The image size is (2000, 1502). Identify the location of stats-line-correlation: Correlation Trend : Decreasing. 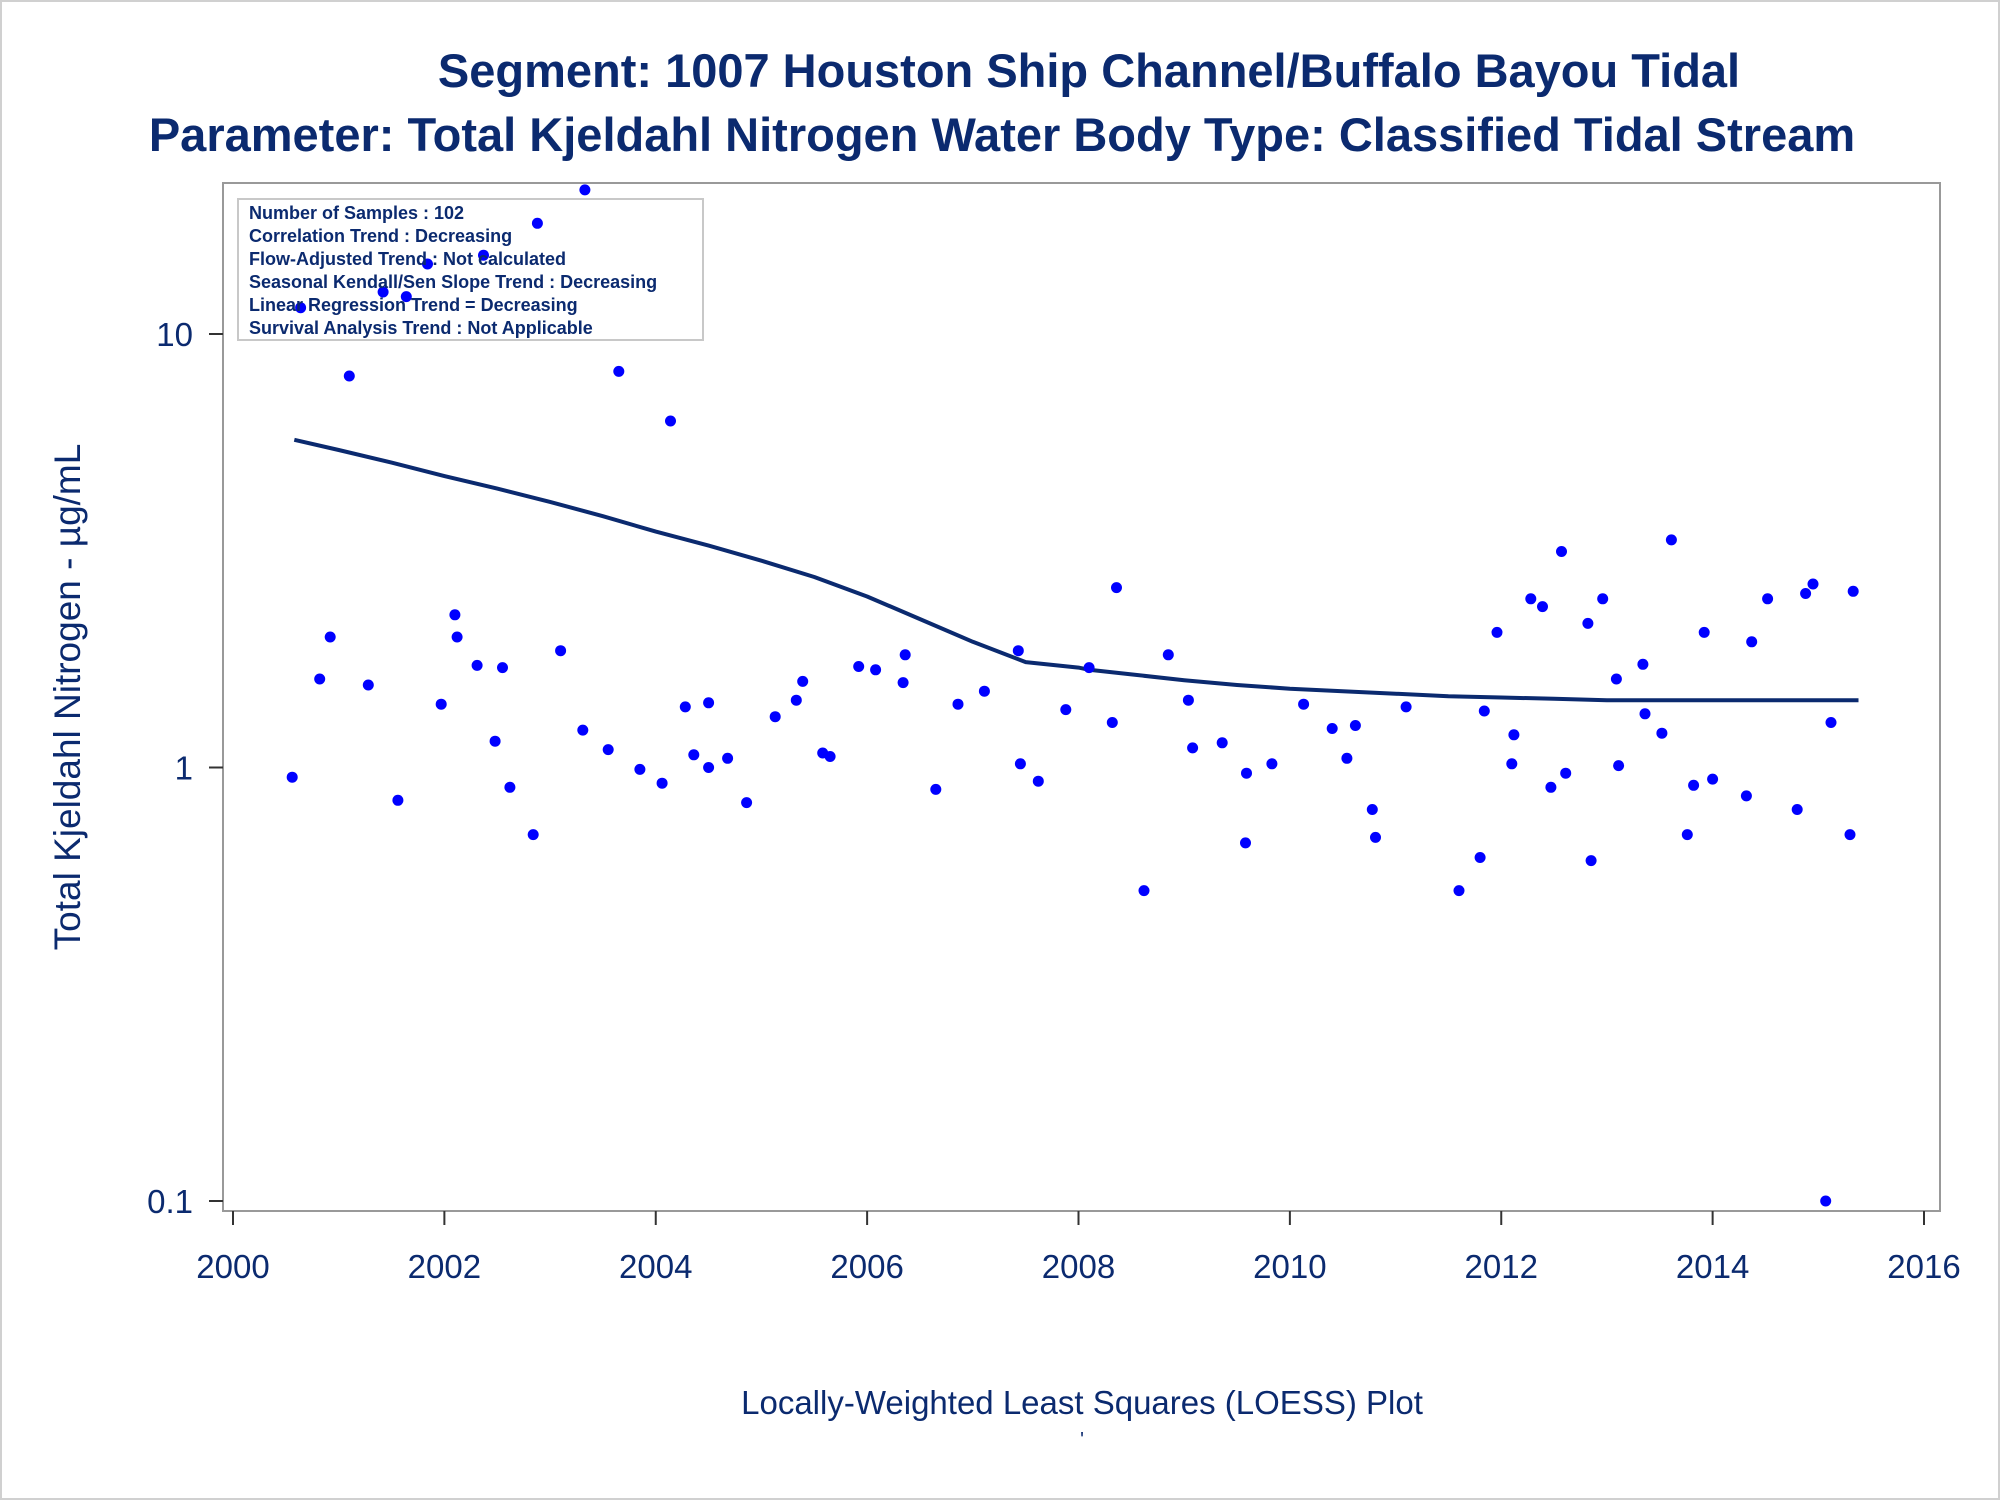
(380, 236).